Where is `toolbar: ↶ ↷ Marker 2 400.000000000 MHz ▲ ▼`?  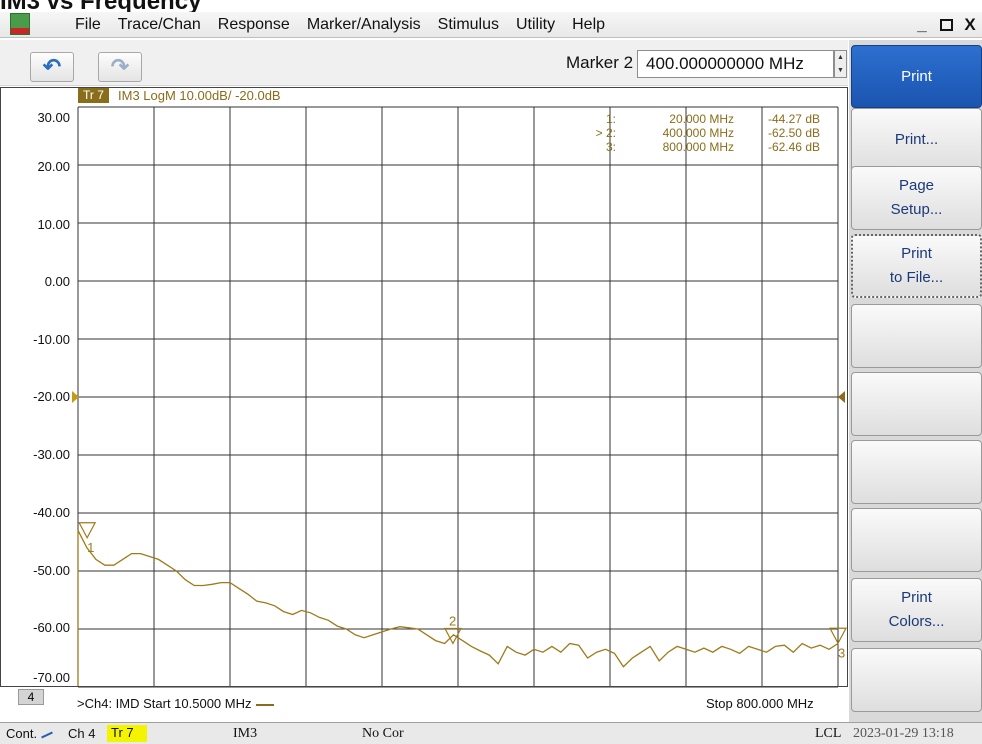
toolbar: ↶ ↷ Marker 2 400.000000000 MHz ▲ ▼ is located at coordinates (424, 63).